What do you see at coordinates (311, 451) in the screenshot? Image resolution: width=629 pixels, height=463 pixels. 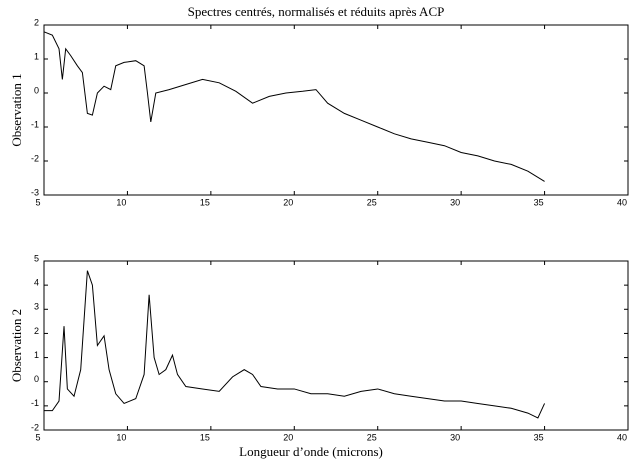 I see `x-axis-label: Longueur d’onde (microns)` at bounding box center [311, 451].